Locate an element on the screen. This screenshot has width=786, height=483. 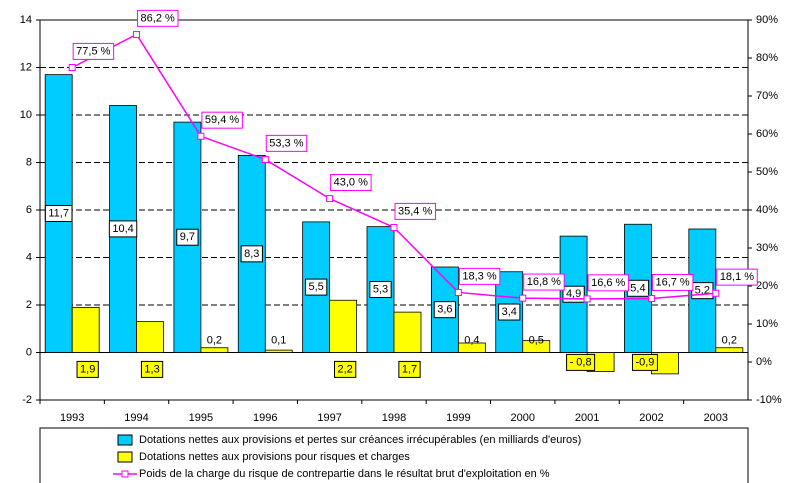
data-label: 9,7 is located at coordinates (187, 237).